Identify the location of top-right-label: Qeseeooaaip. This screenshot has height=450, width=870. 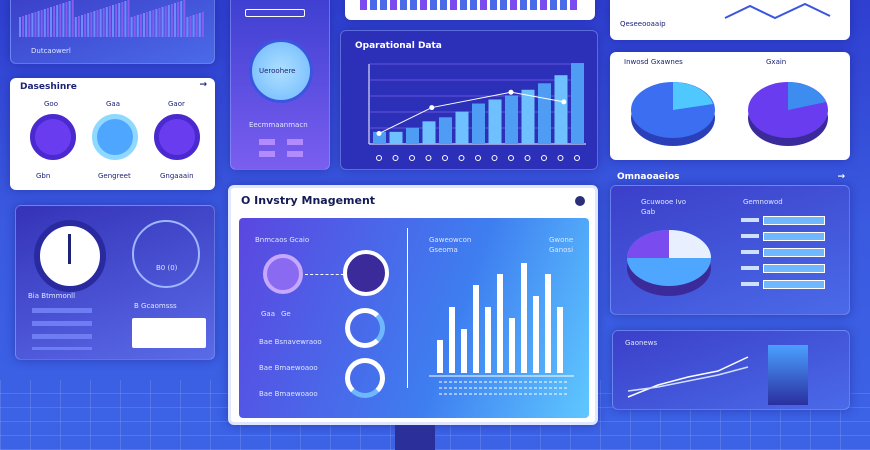
(643, 24).